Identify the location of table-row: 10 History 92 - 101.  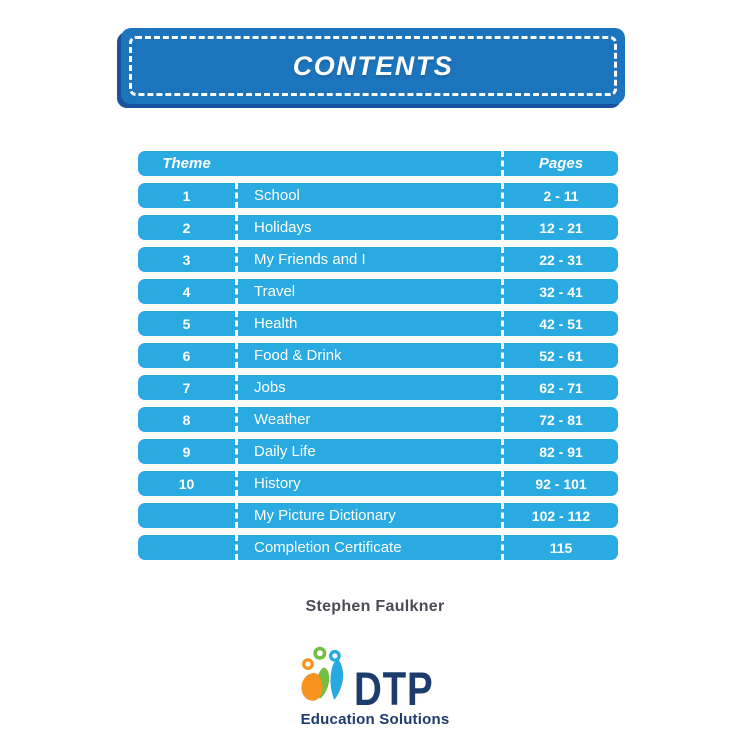
(378, 483).